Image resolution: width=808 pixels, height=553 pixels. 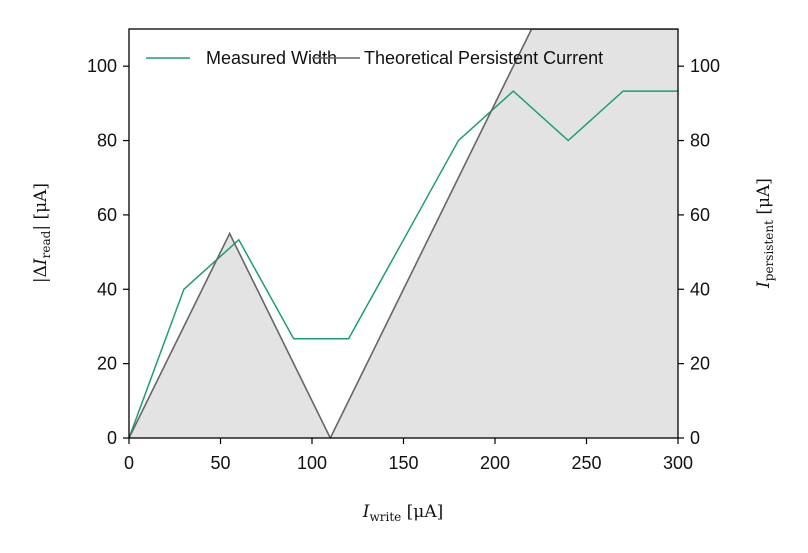 What do you see at coordinates (769, 250) in the screenshot?
I see `y-right-subscript: persistent` at bounding box center [769, 250].